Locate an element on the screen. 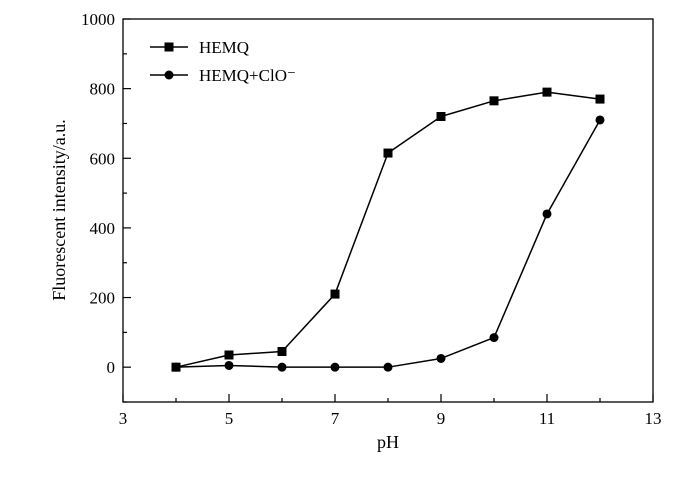 Image resolution: width=700 pixels, height=481 pixels. y-tick-label: 400 is located at coordinates (103, 228).